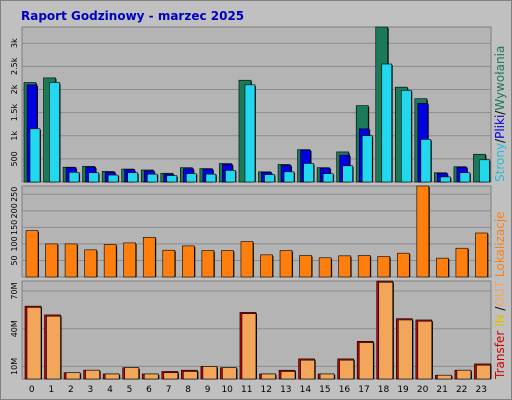  I want to click on x-tick-label: 13, so click(285, 390).